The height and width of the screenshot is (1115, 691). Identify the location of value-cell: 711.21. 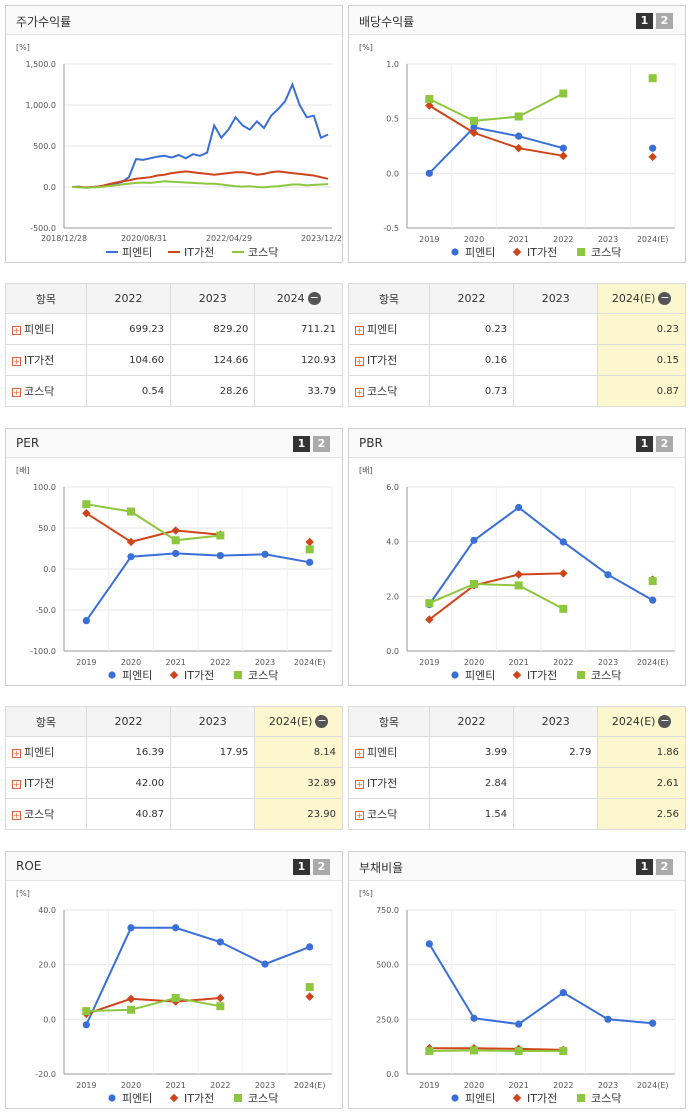
(298, 329).